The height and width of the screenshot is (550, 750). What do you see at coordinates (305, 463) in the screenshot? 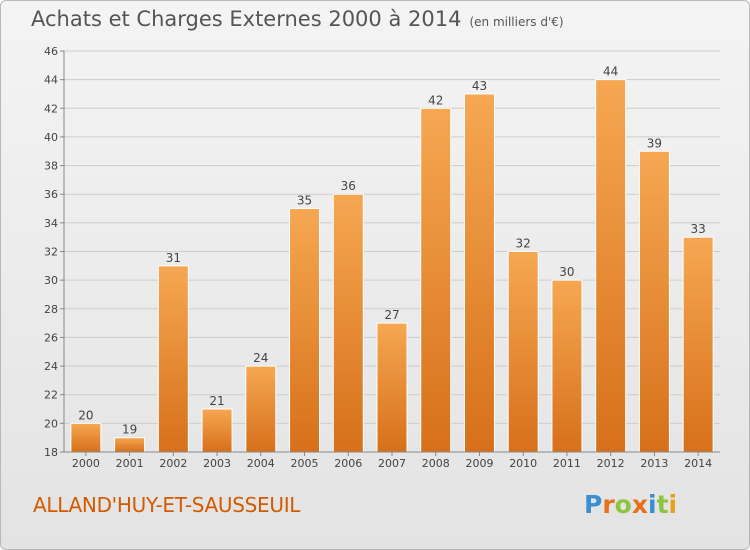
I see `x-tick-label: 2005` at bounding box center [305, 463].